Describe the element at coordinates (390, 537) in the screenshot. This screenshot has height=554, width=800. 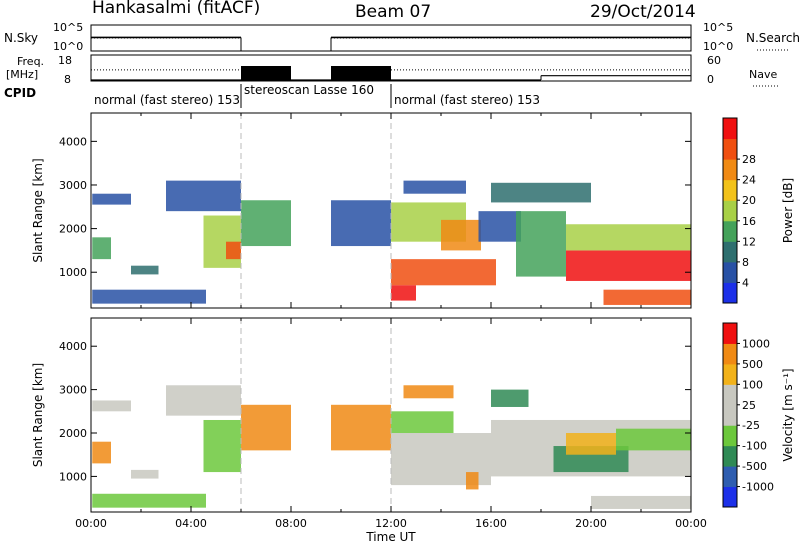
I see `velocity-axis-xlabel: Time UT` at that location.